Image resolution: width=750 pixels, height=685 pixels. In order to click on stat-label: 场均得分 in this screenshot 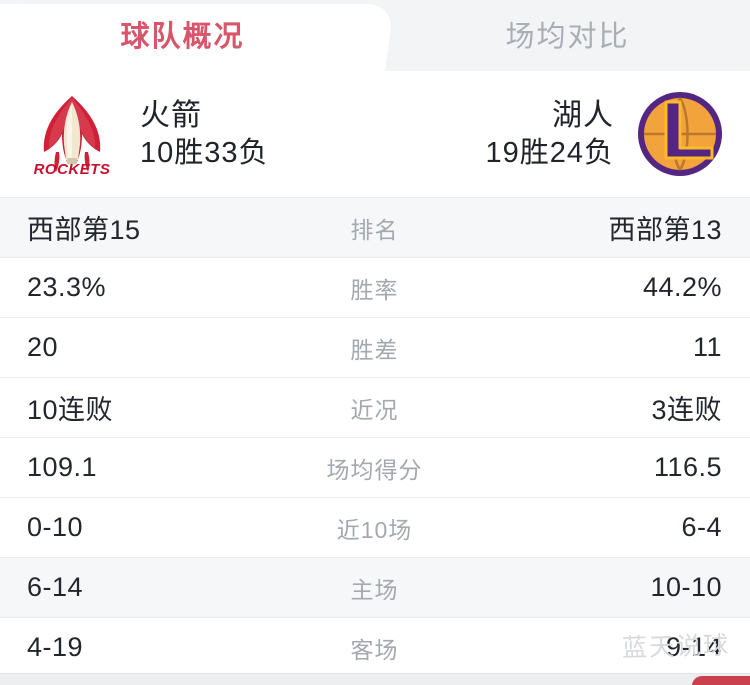, I will do `click(374, 469)`.